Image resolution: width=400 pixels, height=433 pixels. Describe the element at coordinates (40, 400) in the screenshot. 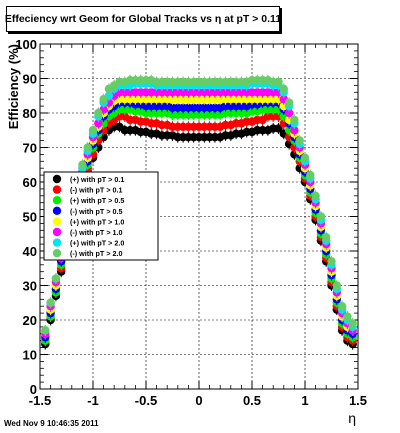

I see `x-tick-label: -1.5` at that location.